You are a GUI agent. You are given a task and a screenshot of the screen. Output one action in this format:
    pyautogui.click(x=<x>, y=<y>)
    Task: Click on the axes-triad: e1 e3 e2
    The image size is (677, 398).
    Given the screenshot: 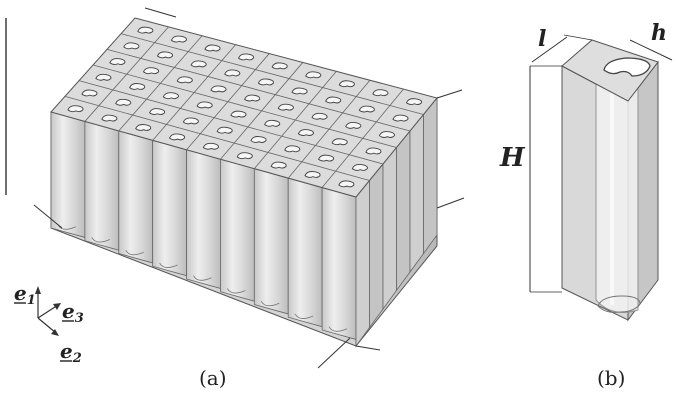 What is the action you would take?
    pyautogui.click(x=49, y=323)
    